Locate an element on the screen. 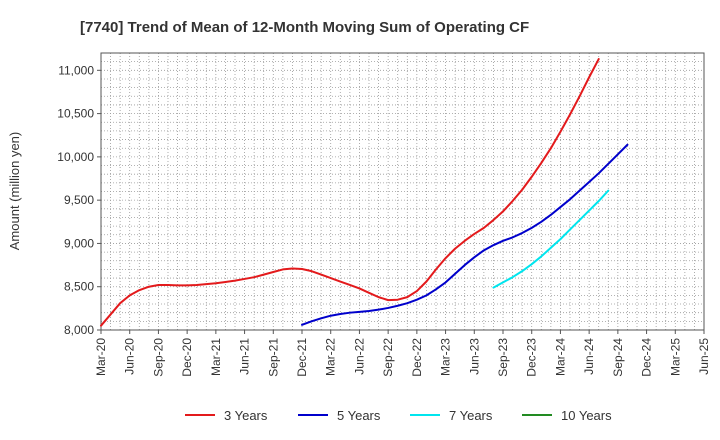  y-tick-label: 11,000 is located at coordinates (76, 70).